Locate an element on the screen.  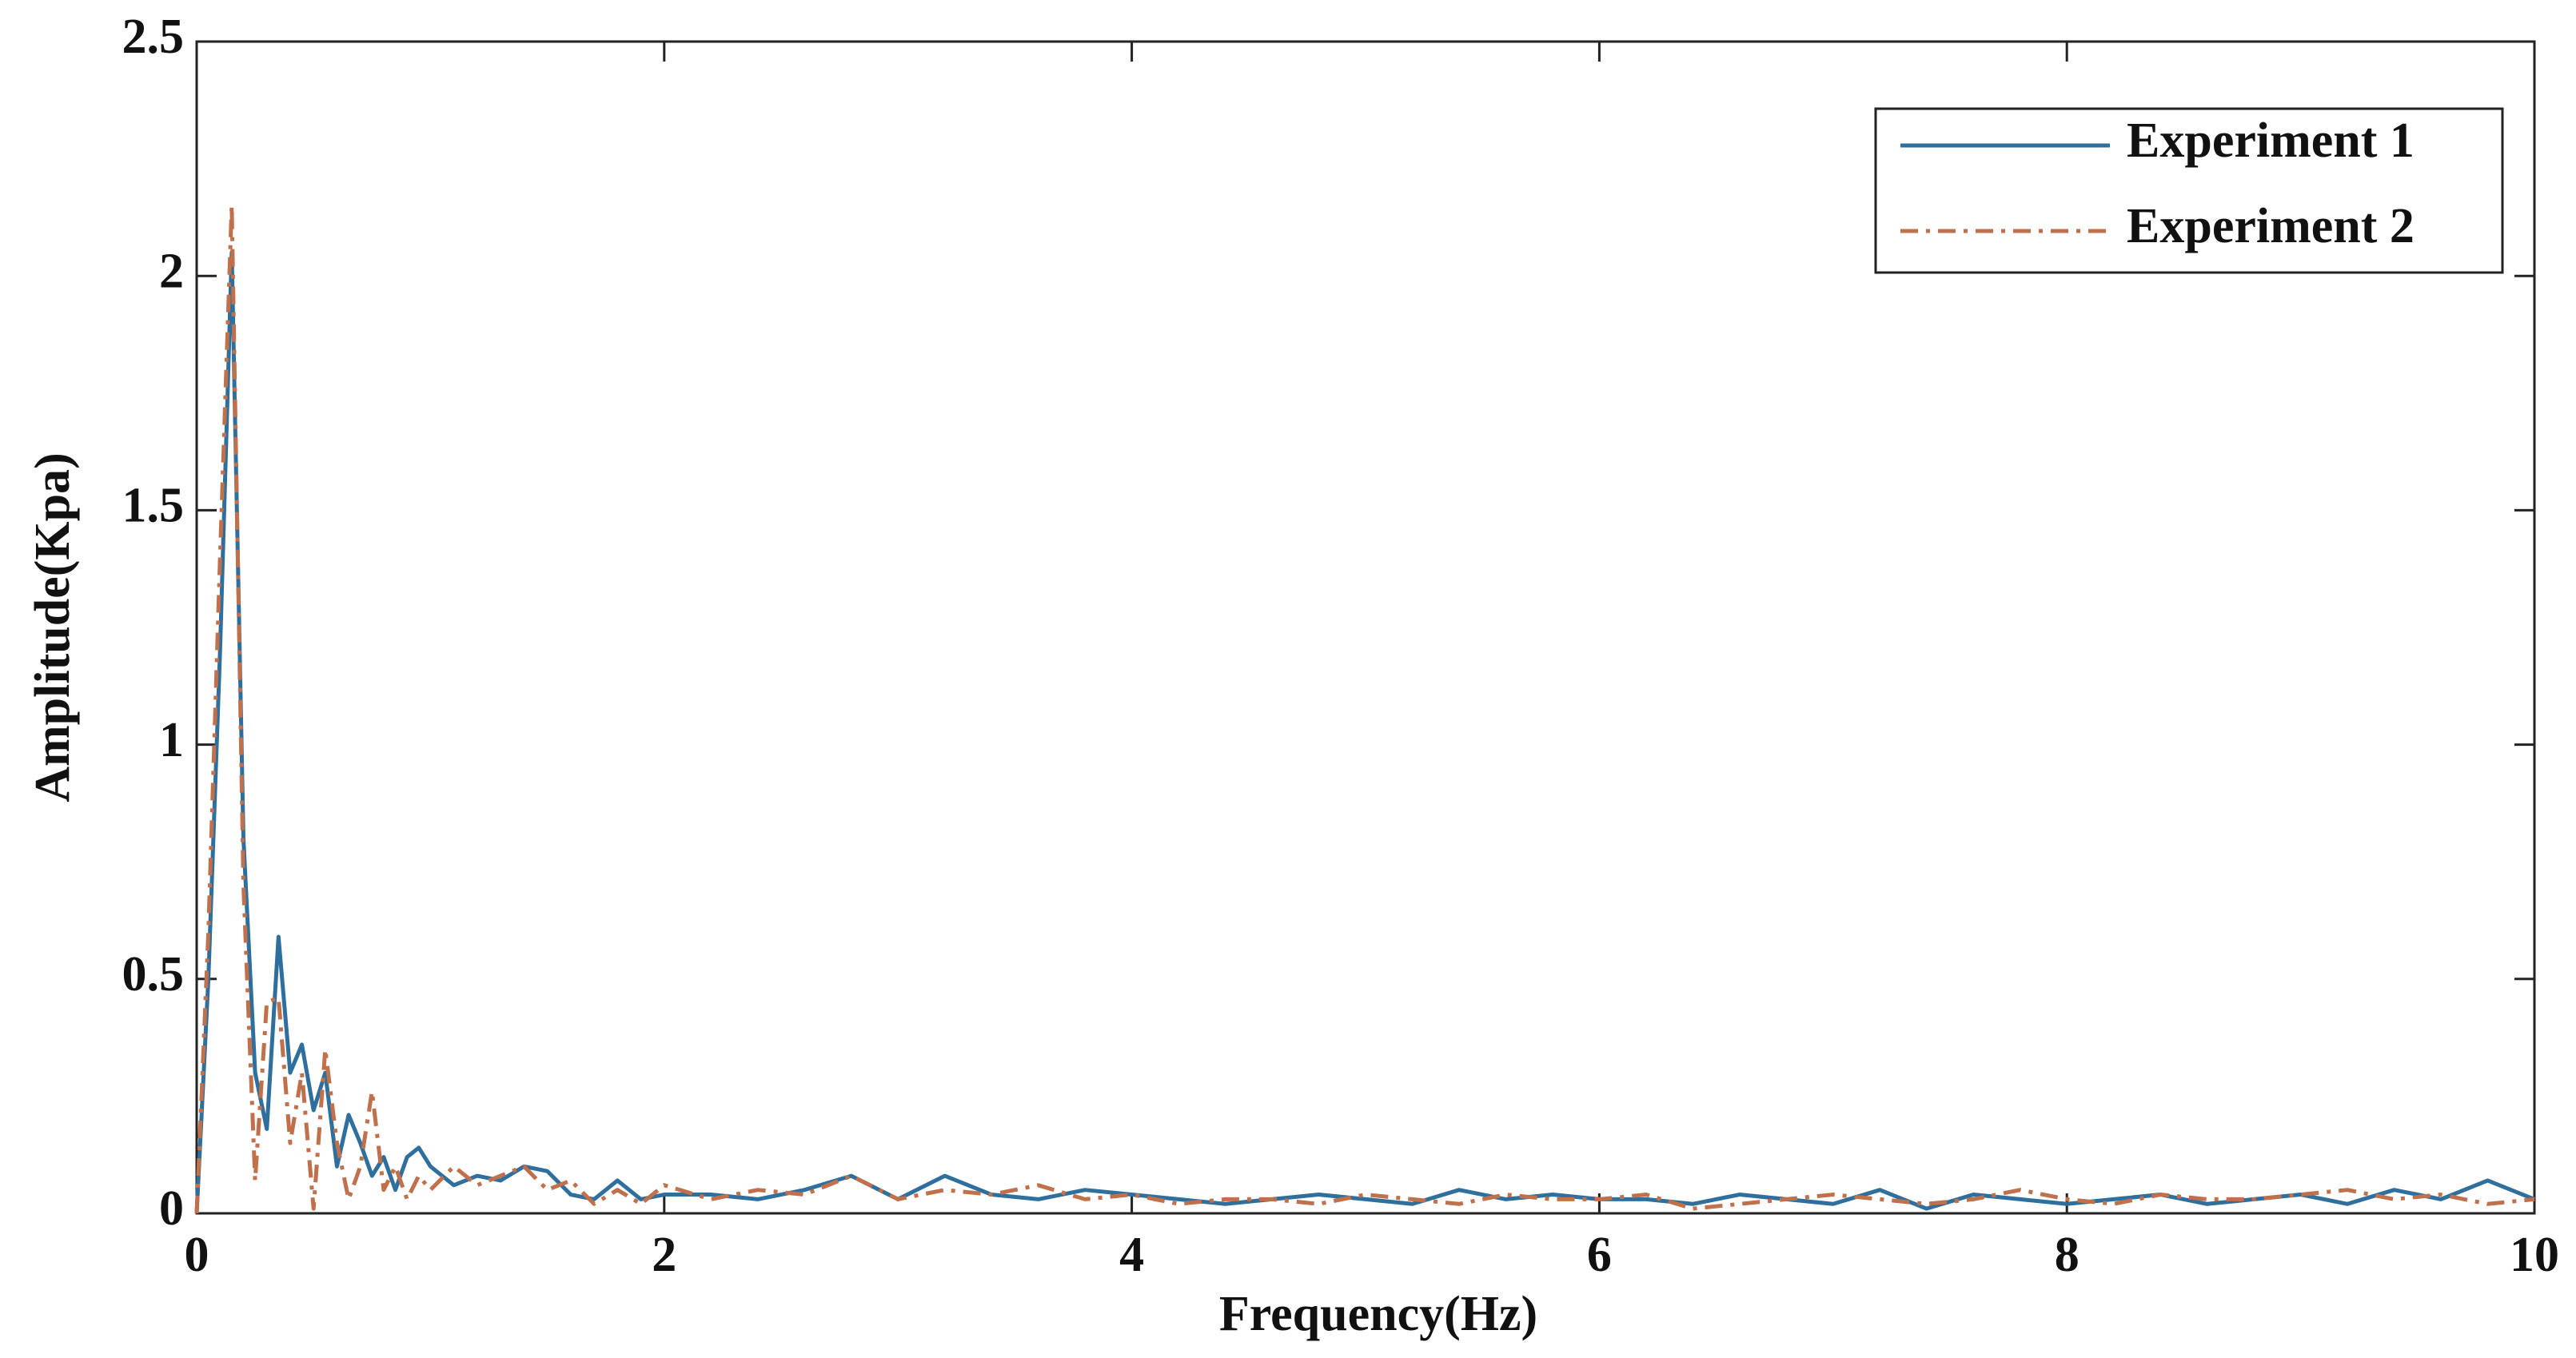
y-tick-label: 0.5 is located at coordinates (153, 974).